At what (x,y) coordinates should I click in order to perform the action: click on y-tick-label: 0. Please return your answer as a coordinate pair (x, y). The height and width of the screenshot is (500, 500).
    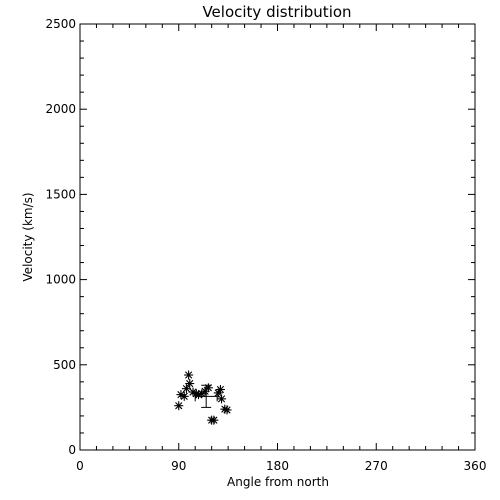
    Looking at the image, I should click on (72, 450).